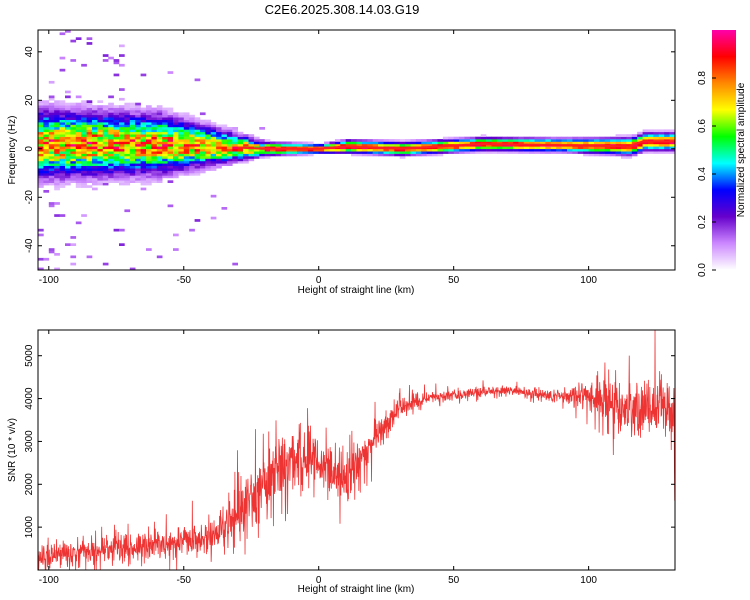 The height and width of the screenshot is (600, 750). What do you see at coordinates (342, 9) in the screenshot?
I see `chart-title: C2E6.2025.308.14.03.G19` at bounding box center [342, 9].